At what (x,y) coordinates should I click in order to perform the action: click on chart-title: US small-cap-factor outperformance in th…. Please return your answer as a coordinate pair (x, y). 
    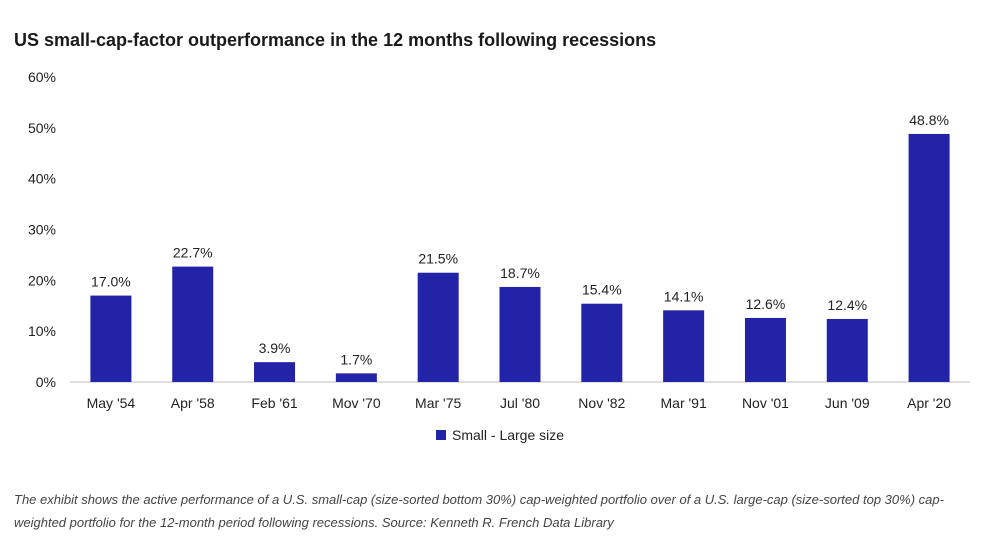
    Looking at the image, I should click on (335, 40).